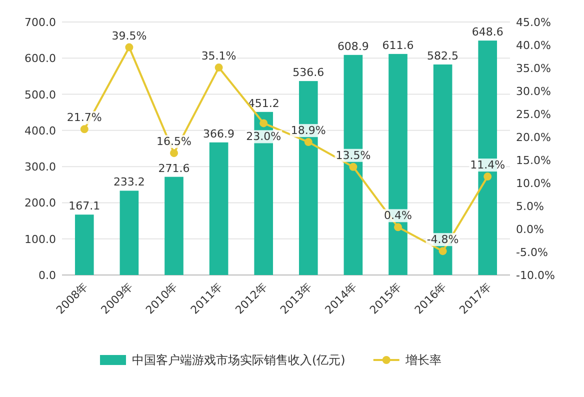 This screenshot has height=397, width=584. What do you see at coordinates (239, 360) in the screenshot?
I see `legend-label: 中国客户端游戏市场实际销售收入(亿元)` at bounding box center [239, 360].